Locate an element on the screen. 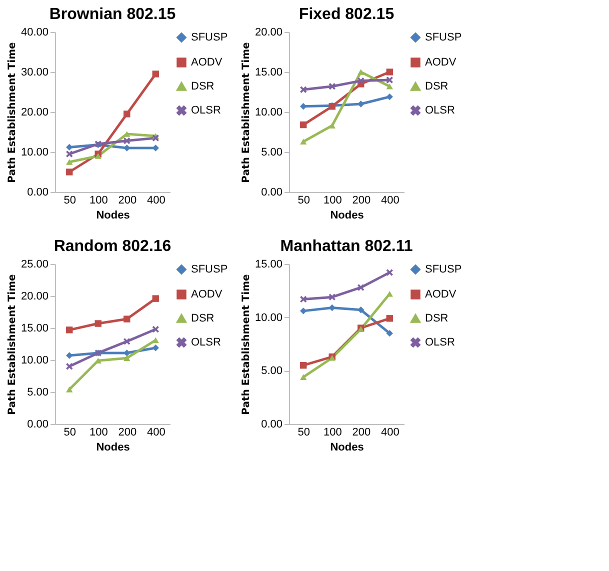  chart-title: Brownian 802.15 is located at coordinates (112, 14).